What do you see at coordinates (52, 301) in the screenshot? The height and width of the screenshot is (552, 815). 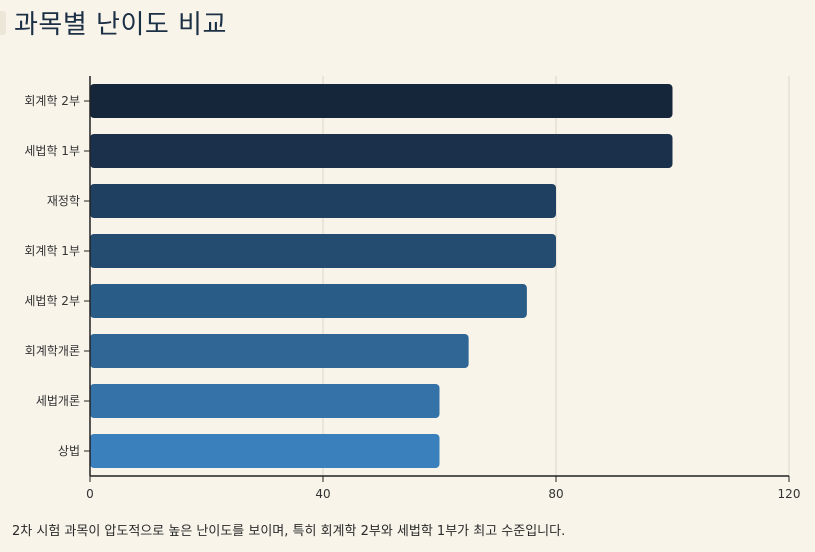 I see `category-label: 세법학 2부` at bounding box center [52, 301].